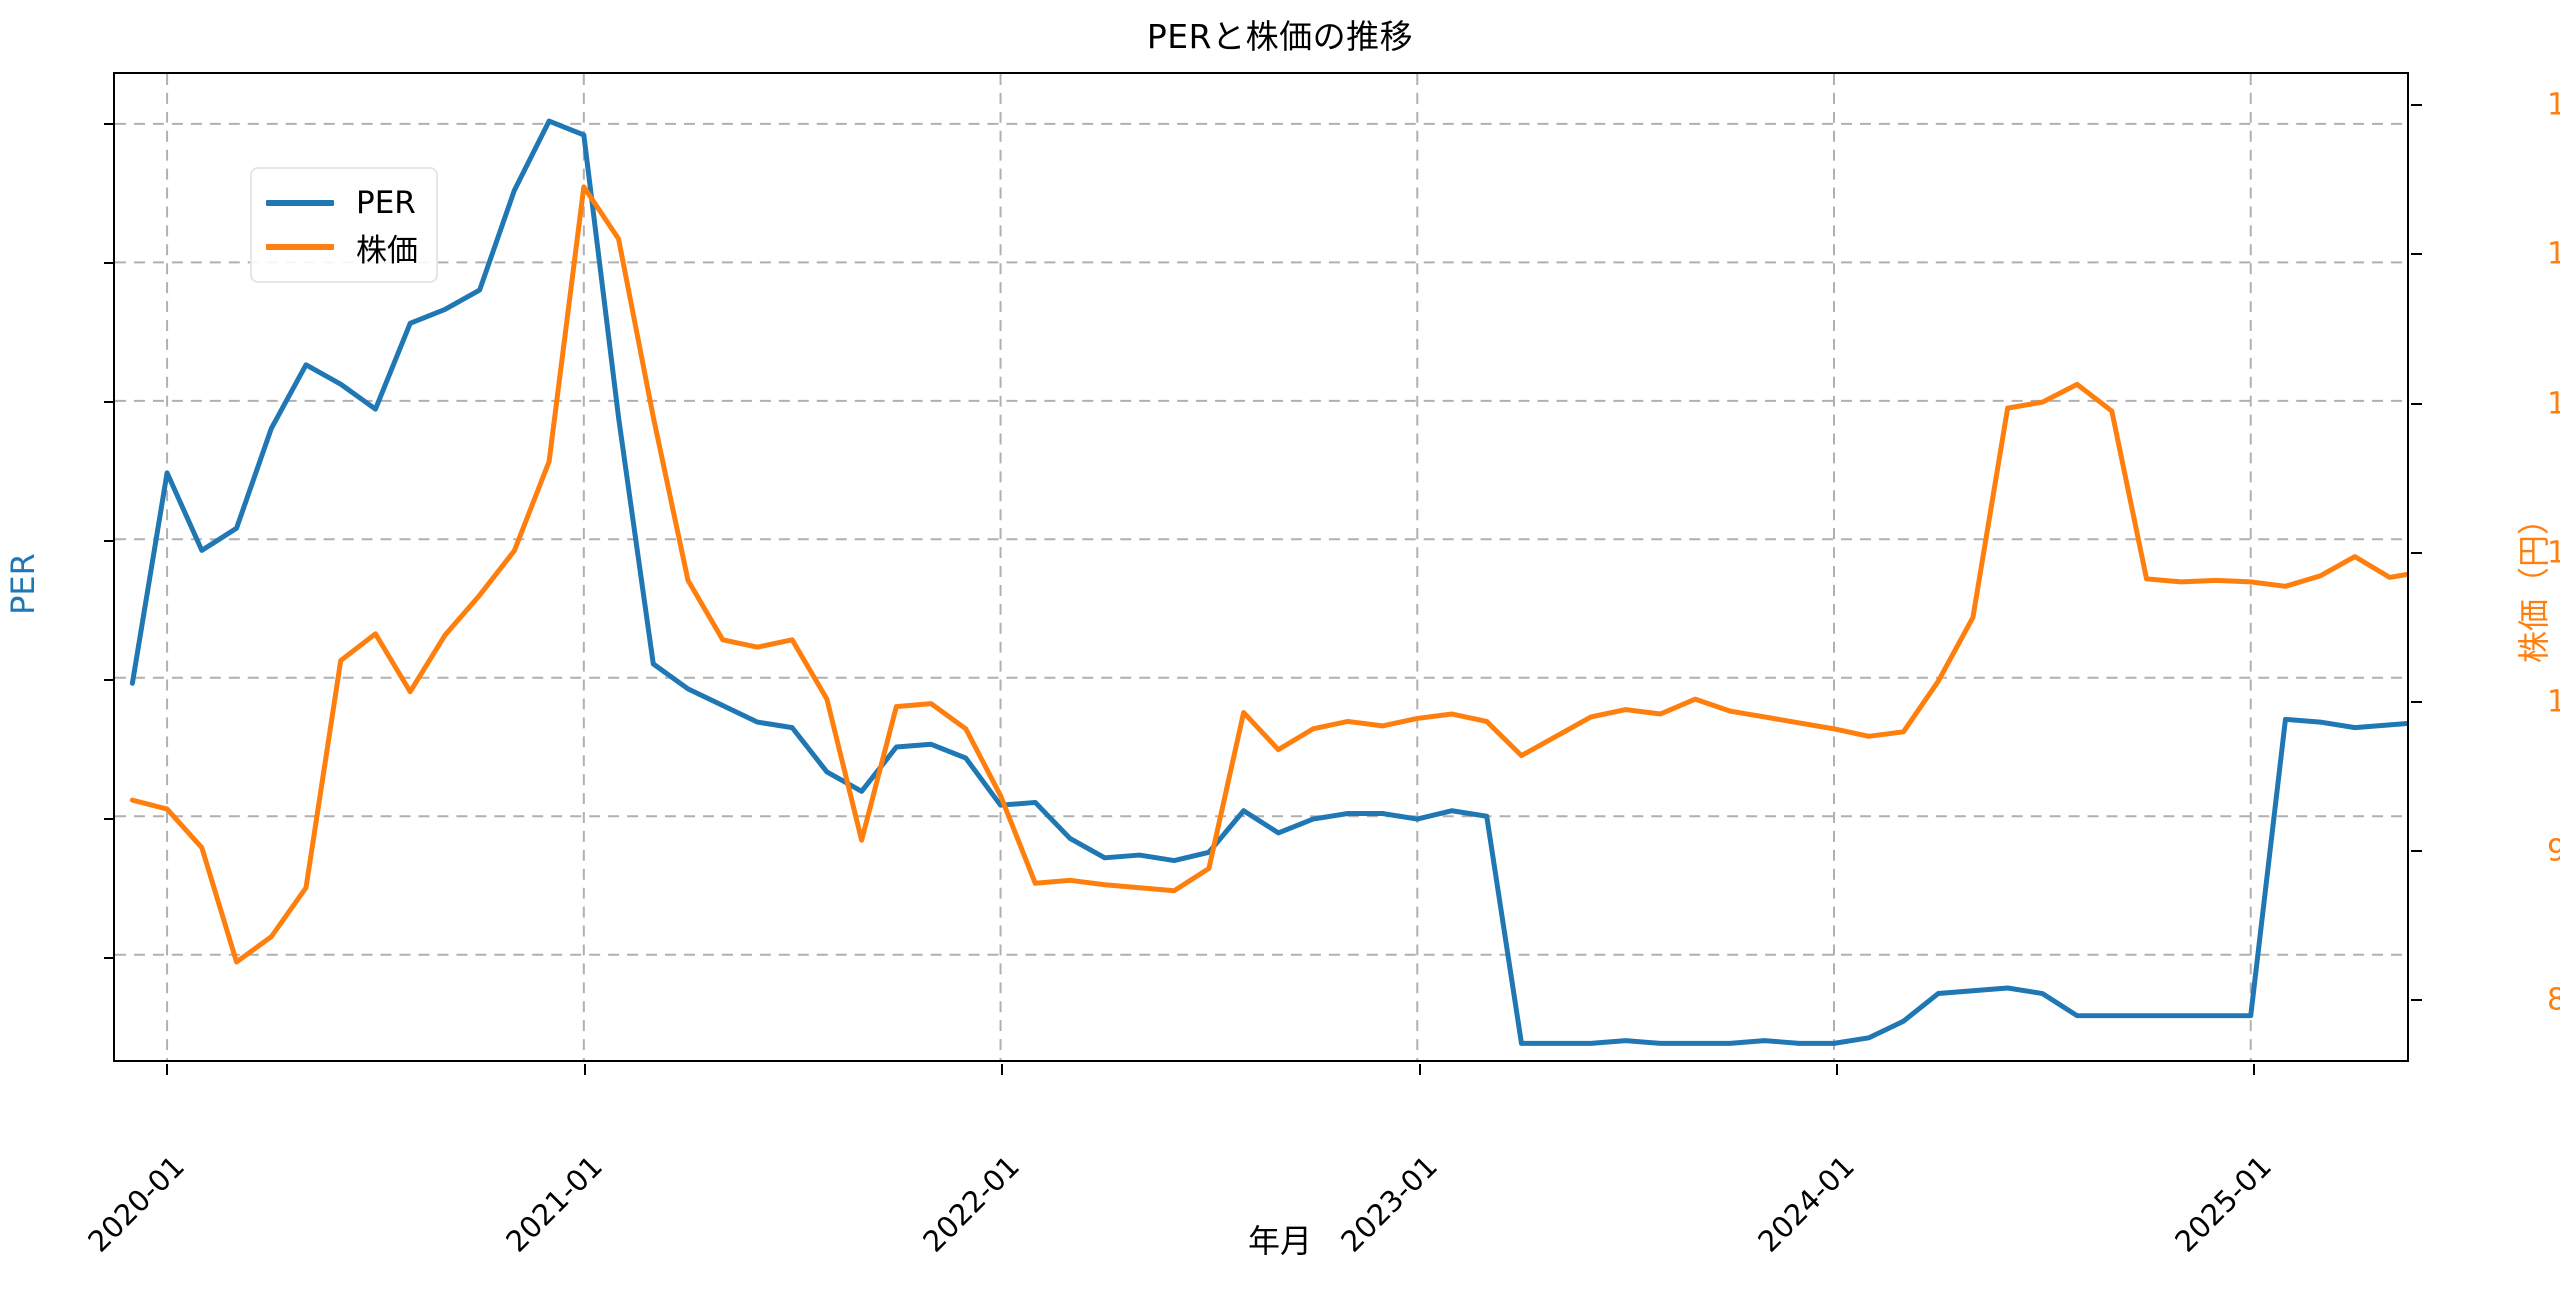  I want to click on legend-item-株価: 株価, so click(342, 247).